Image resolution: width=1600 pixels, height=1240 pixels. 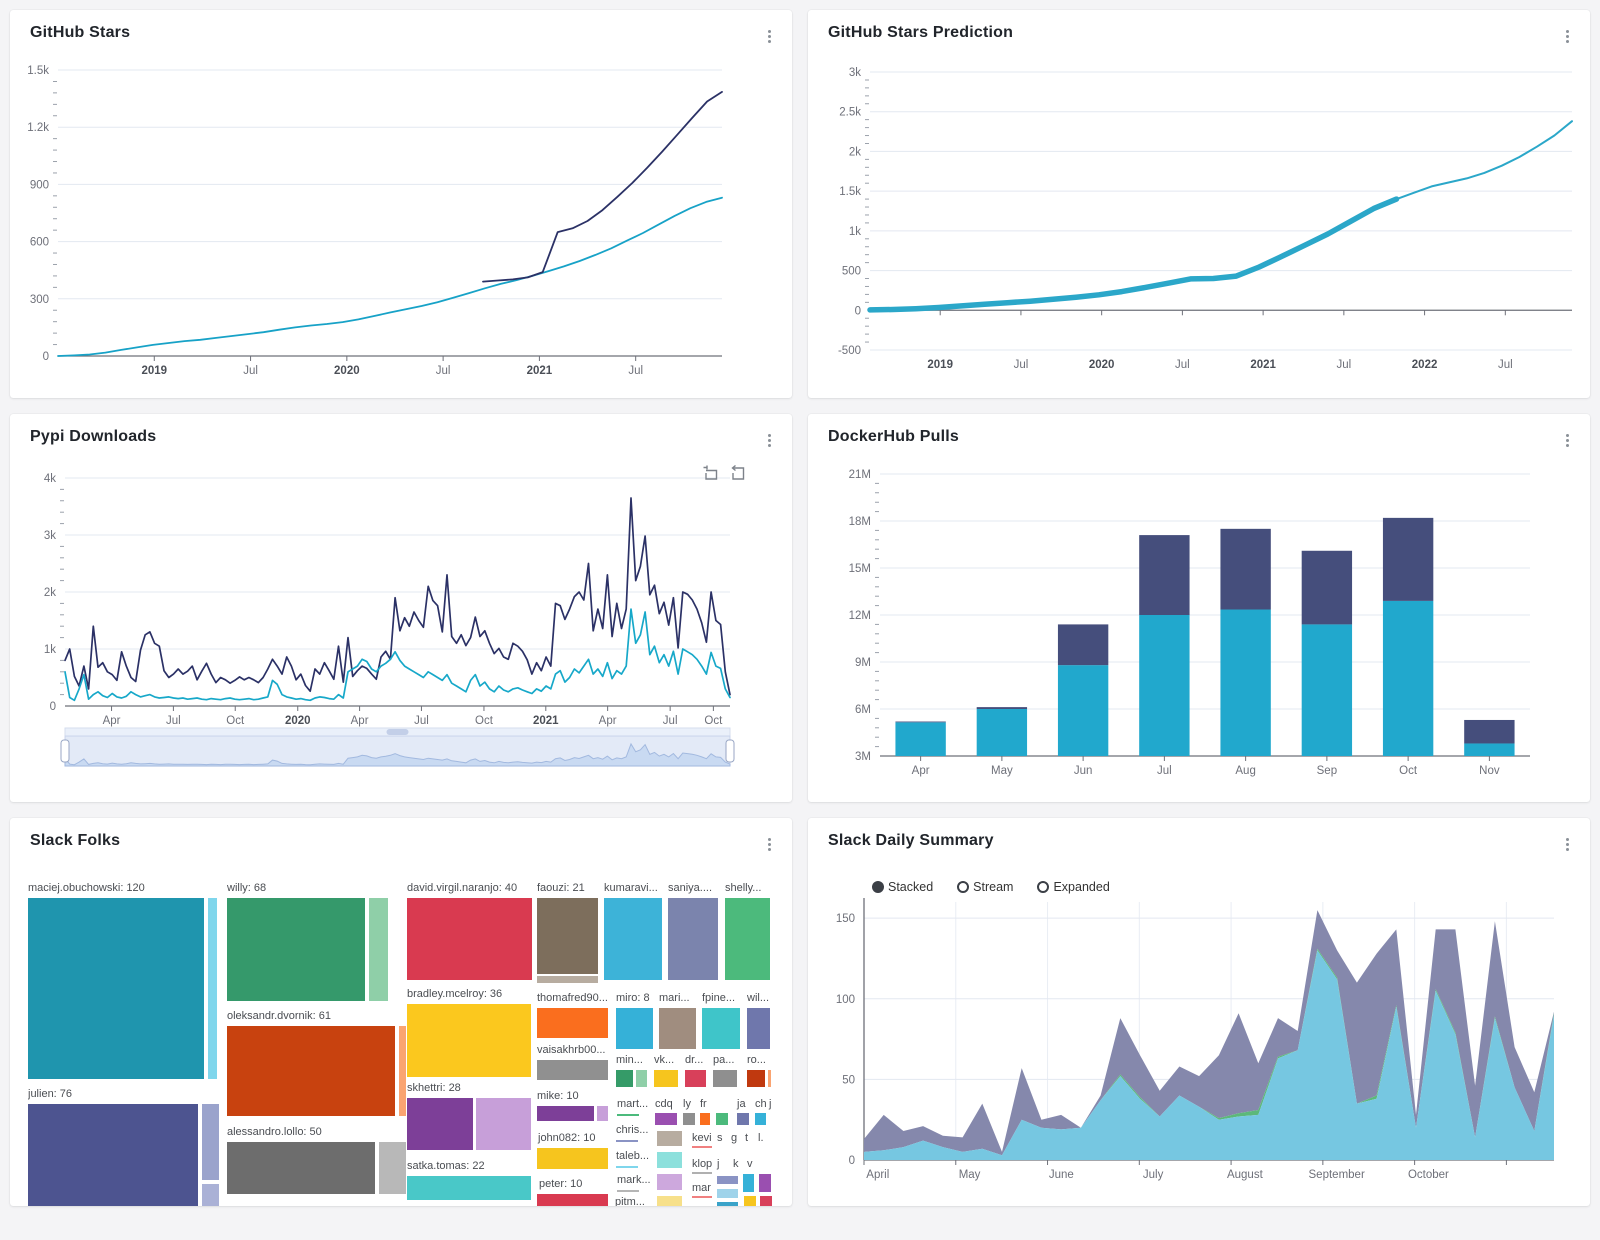 I want to click on legend-label: Stream, so click(x=993, y=887).